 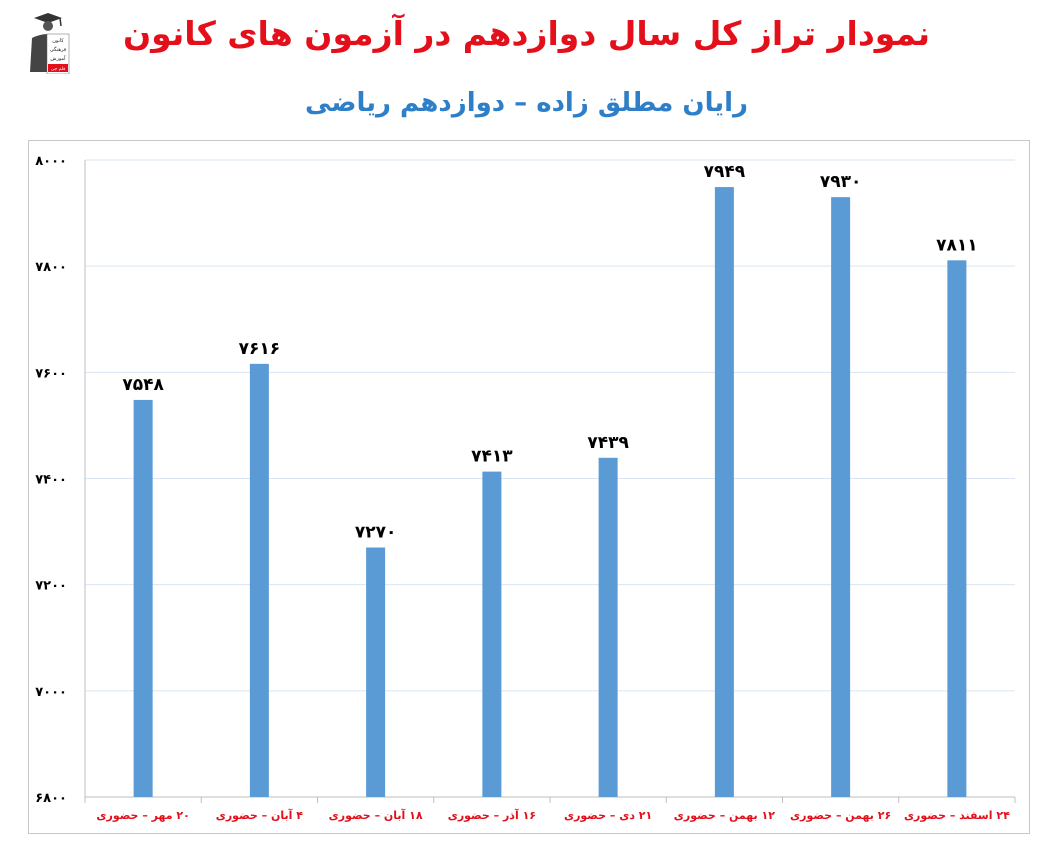 What do you see at coordinates (260, 815) in the screenshot?
I see `x-category-label: ۴ آبان – حضوری` at bounding box center [260, 815].